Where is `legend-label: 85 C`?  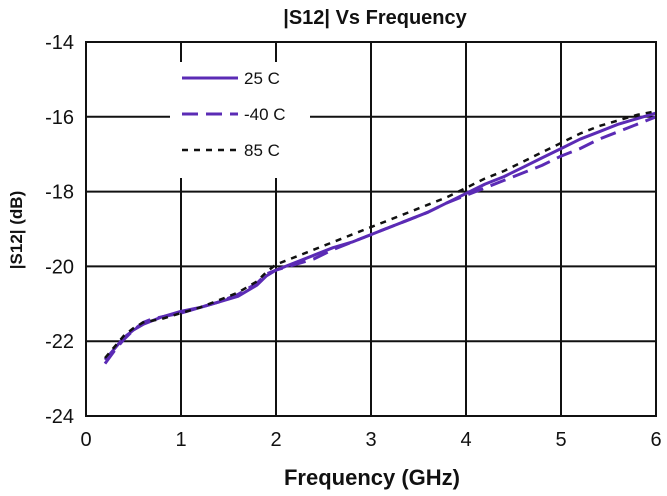 legend-label: 85 C is located at coordinates (262, 150).